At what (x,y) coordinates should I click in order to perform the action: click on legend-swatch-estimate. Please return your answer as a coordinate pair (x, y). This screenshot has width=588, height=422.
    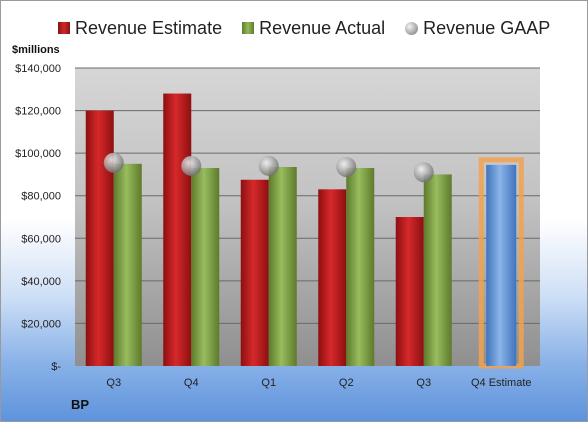
    Looking at the image, I should click on (64, 28).